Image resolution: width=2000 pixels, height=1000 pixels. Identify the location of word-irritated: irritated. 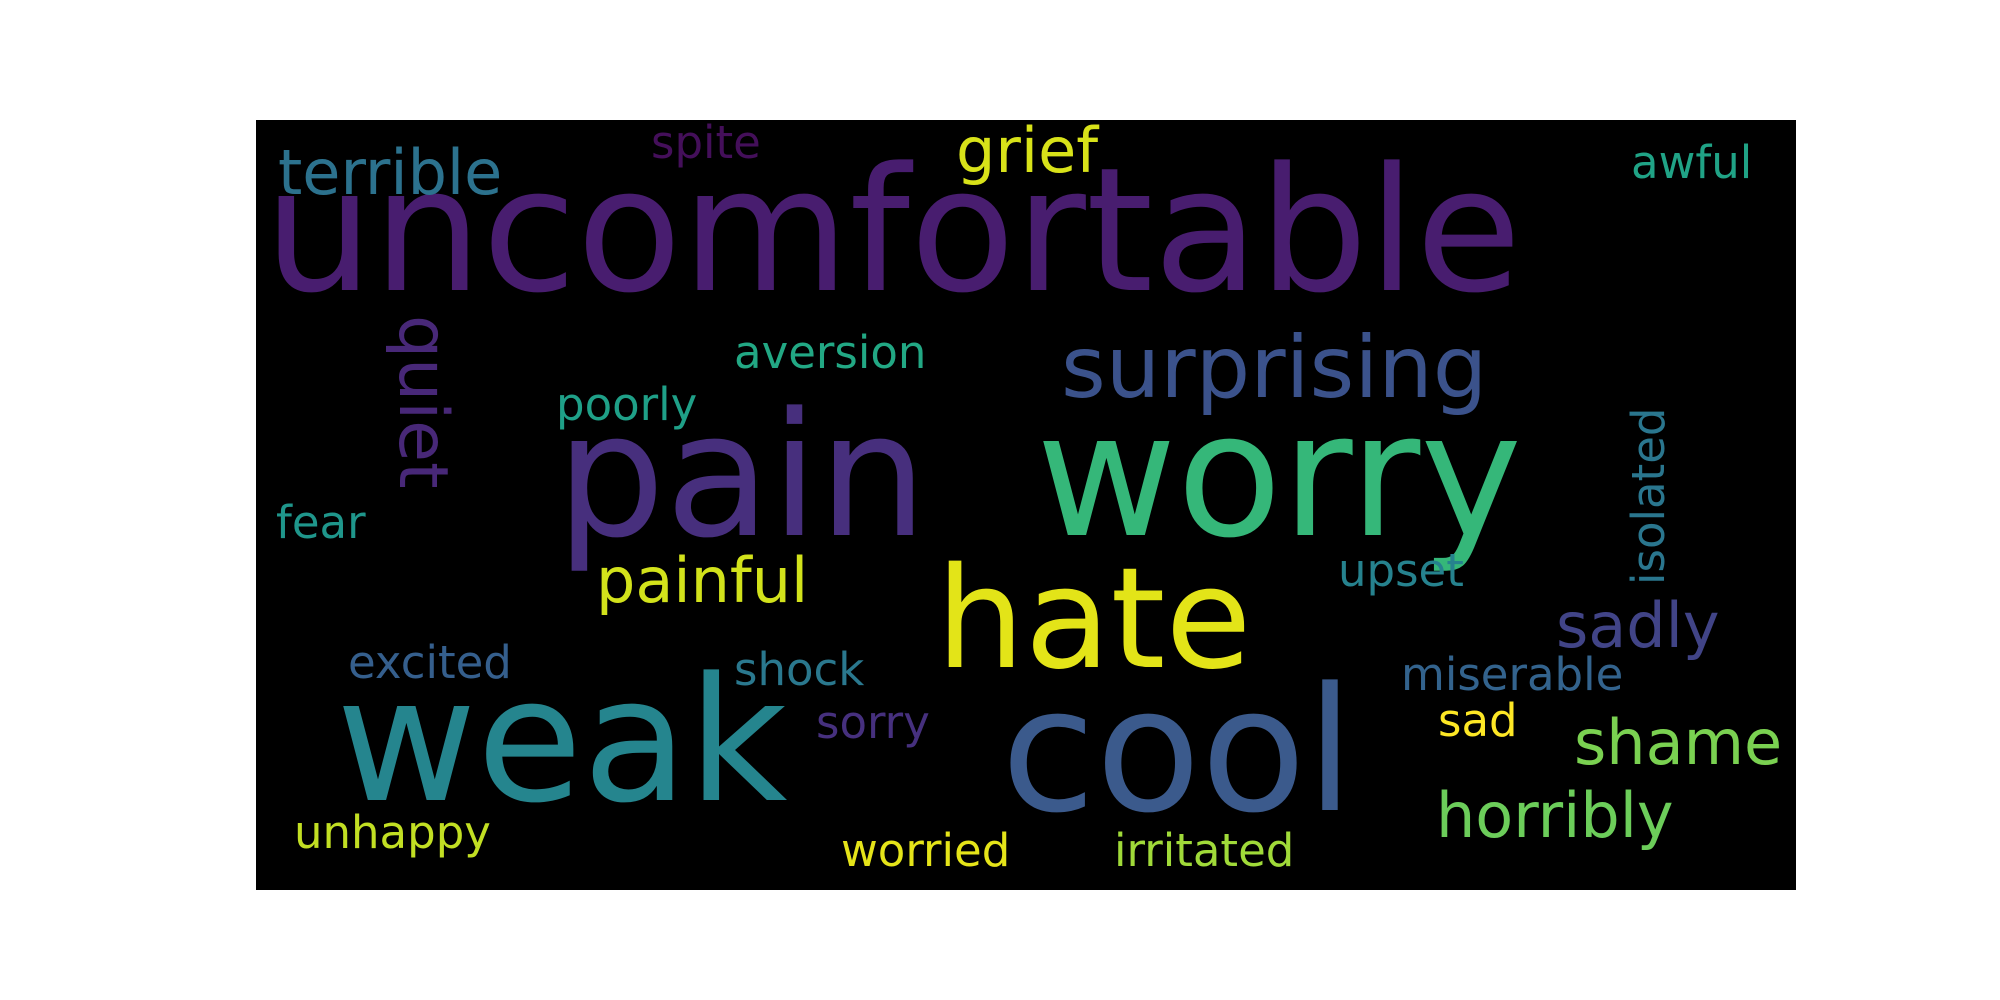
(1204, 850).